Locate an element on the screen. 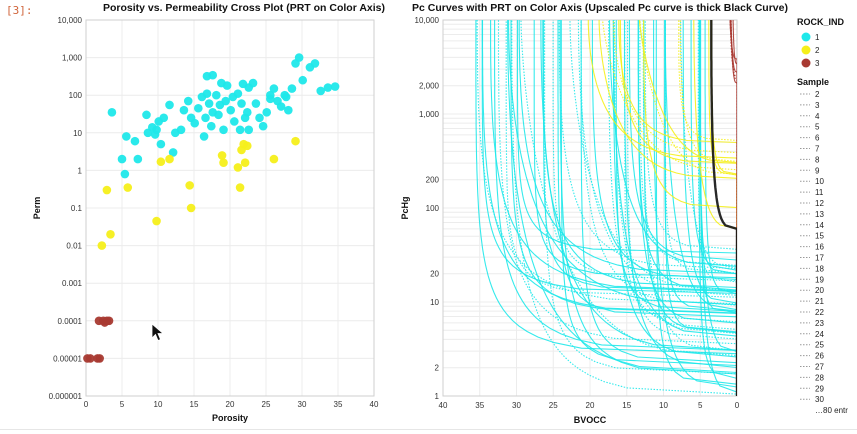 This screenshot has height=434, width=857. legend-sample-label: 23 is located at coordinates (819, 323).